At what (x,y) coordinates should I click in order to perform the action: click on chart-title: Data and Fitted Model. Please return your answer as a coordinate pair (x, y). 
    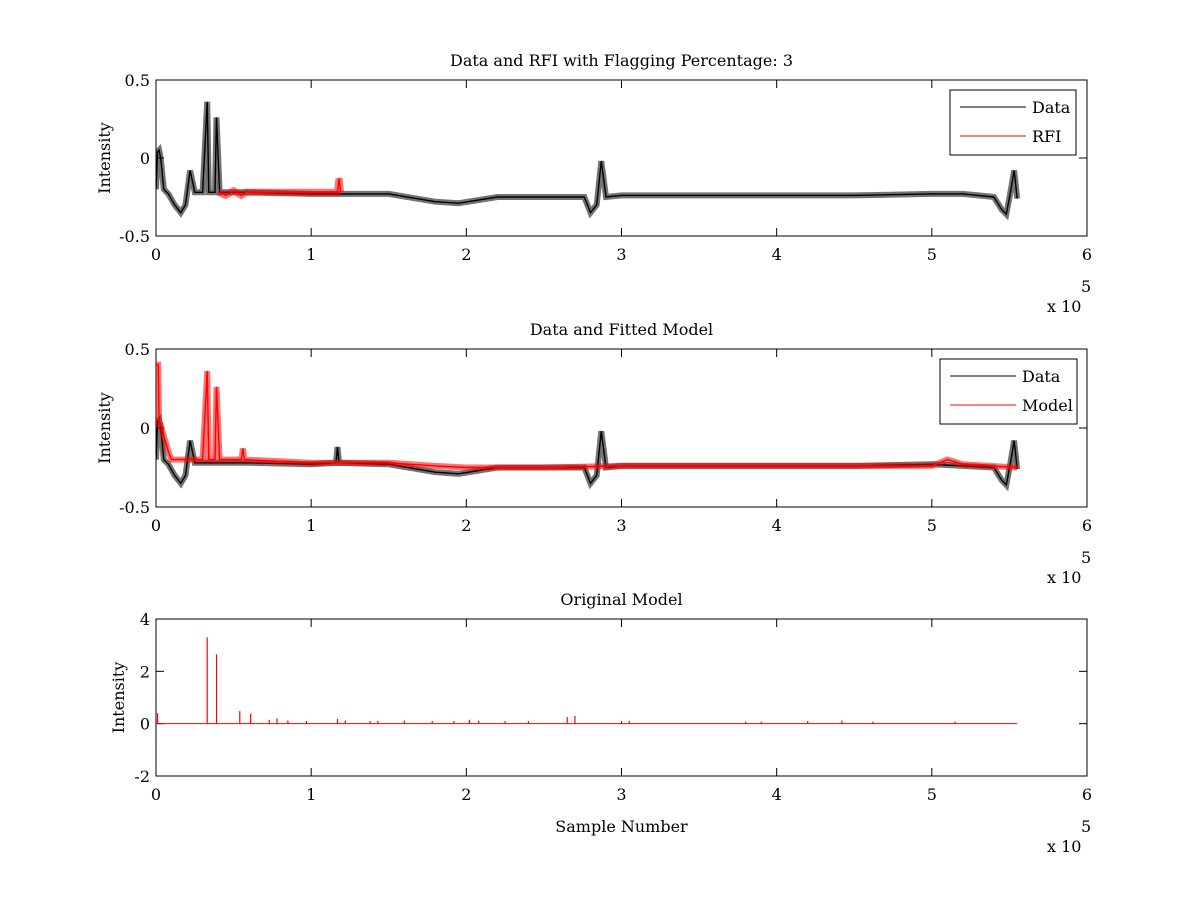
    Looking at the image, I should click on (621, 329).